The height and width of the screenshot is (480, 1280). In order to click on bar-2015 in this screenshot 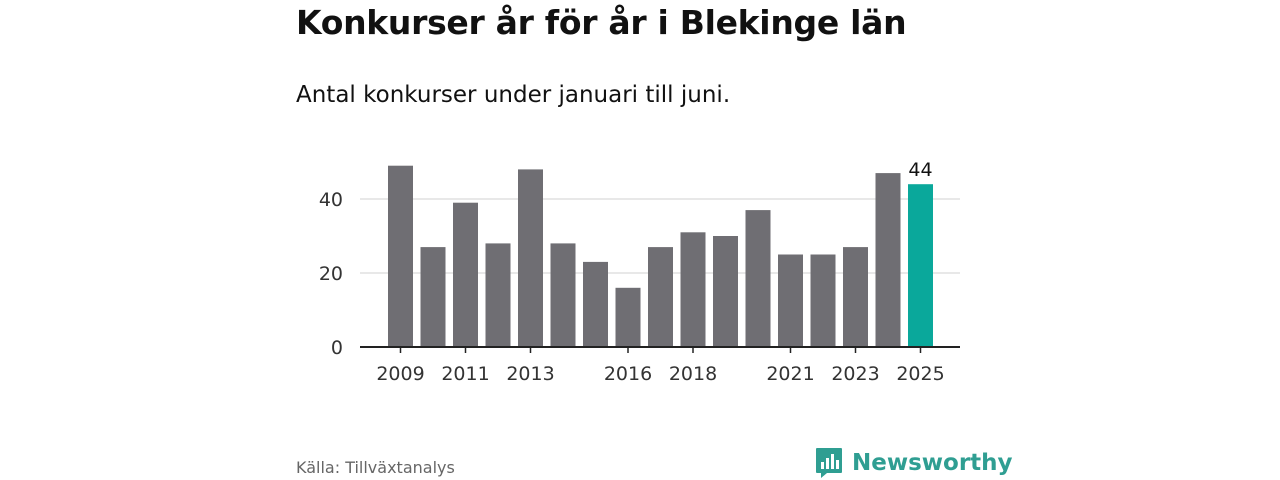, I will do `click(595, 304)`.